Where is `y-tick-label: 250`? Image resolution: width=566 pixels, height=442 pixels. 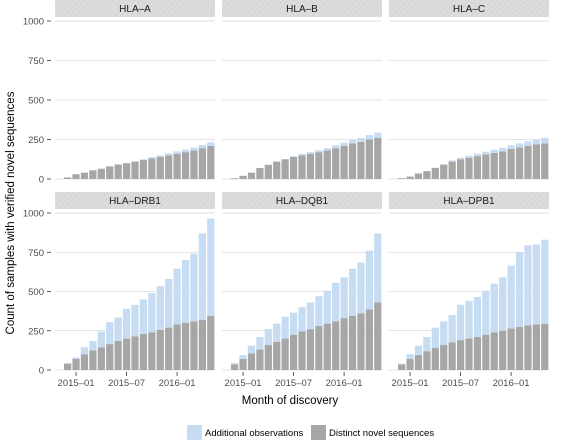 y-tick-label: 250 is located at coordinates (36, 140).